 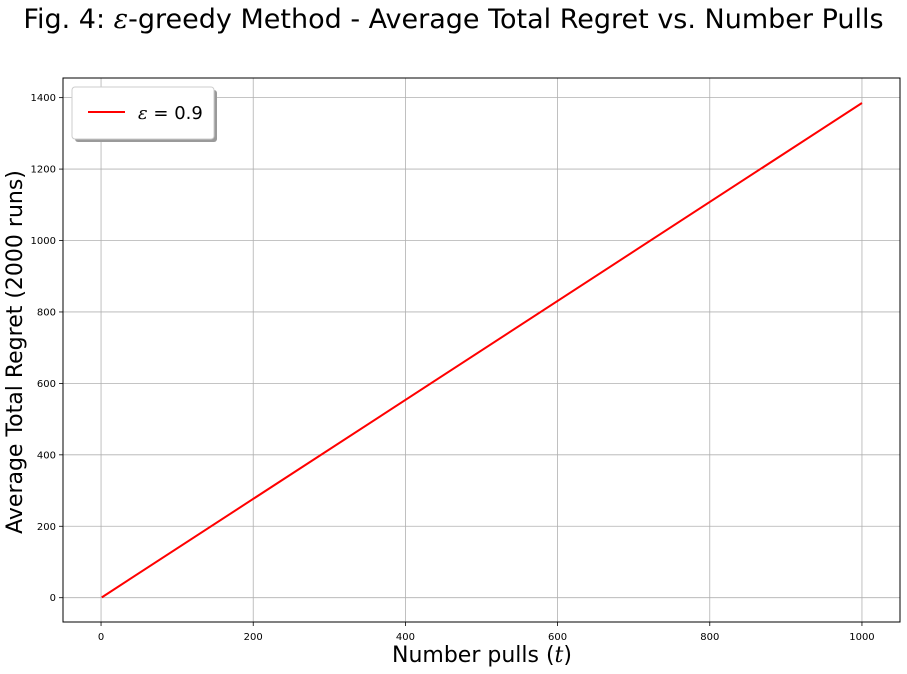 What do you see at coordinates (405, 637) in the screenshot?
I see `x-tick-label: 400` at bounding box center [405, 637].